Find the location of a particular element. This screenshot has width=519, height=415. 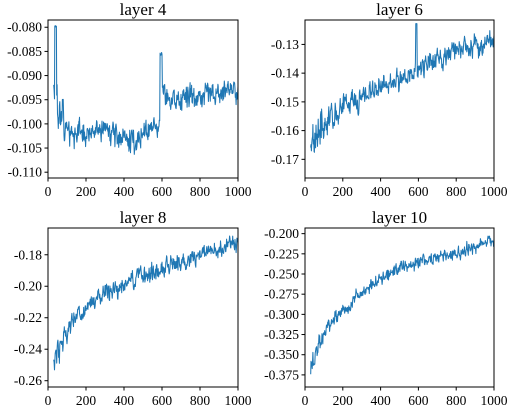

y-tick-label: -0.350 is located at coordinates (281, 354).